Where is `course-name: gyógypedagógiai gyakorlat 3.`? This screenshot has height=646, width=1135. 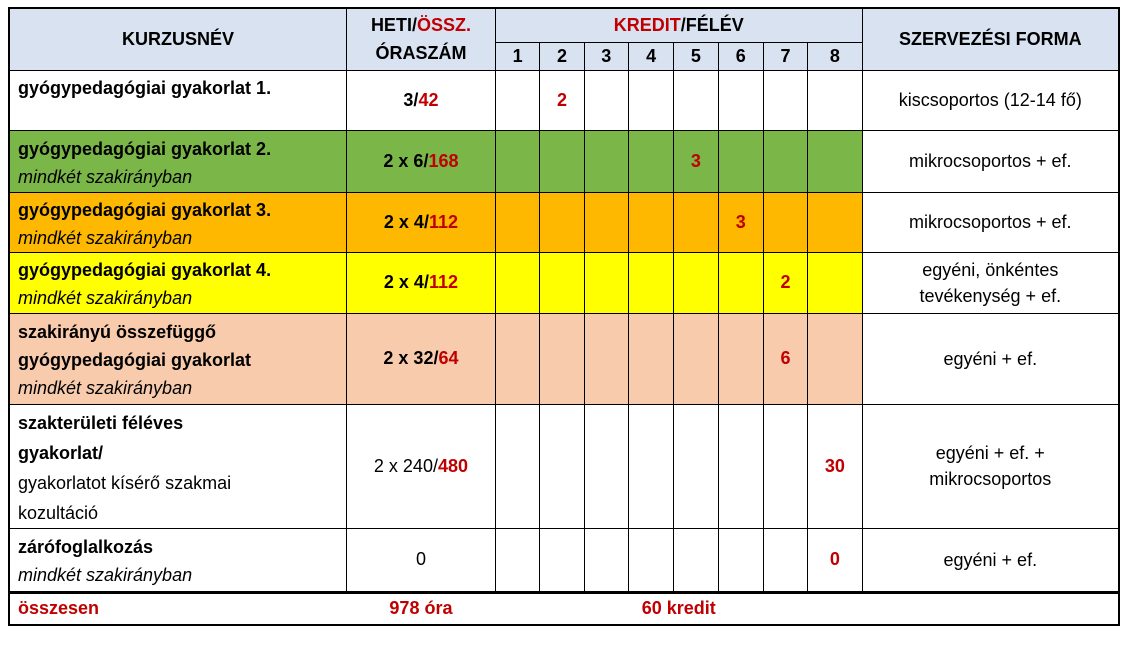
course-name: gyógypedagógiai gyakorlat 3. is located at coordinates (145, 209).